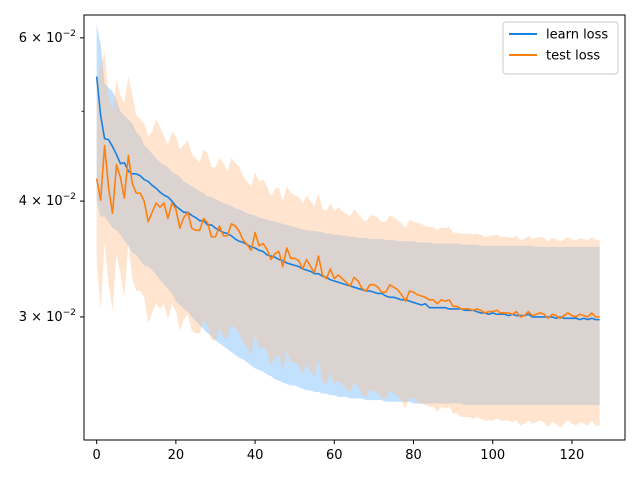 Image resolution: width=640 pixels, height=480 pixels. I want to click on legend-label: learn loss, so click(577, 35).